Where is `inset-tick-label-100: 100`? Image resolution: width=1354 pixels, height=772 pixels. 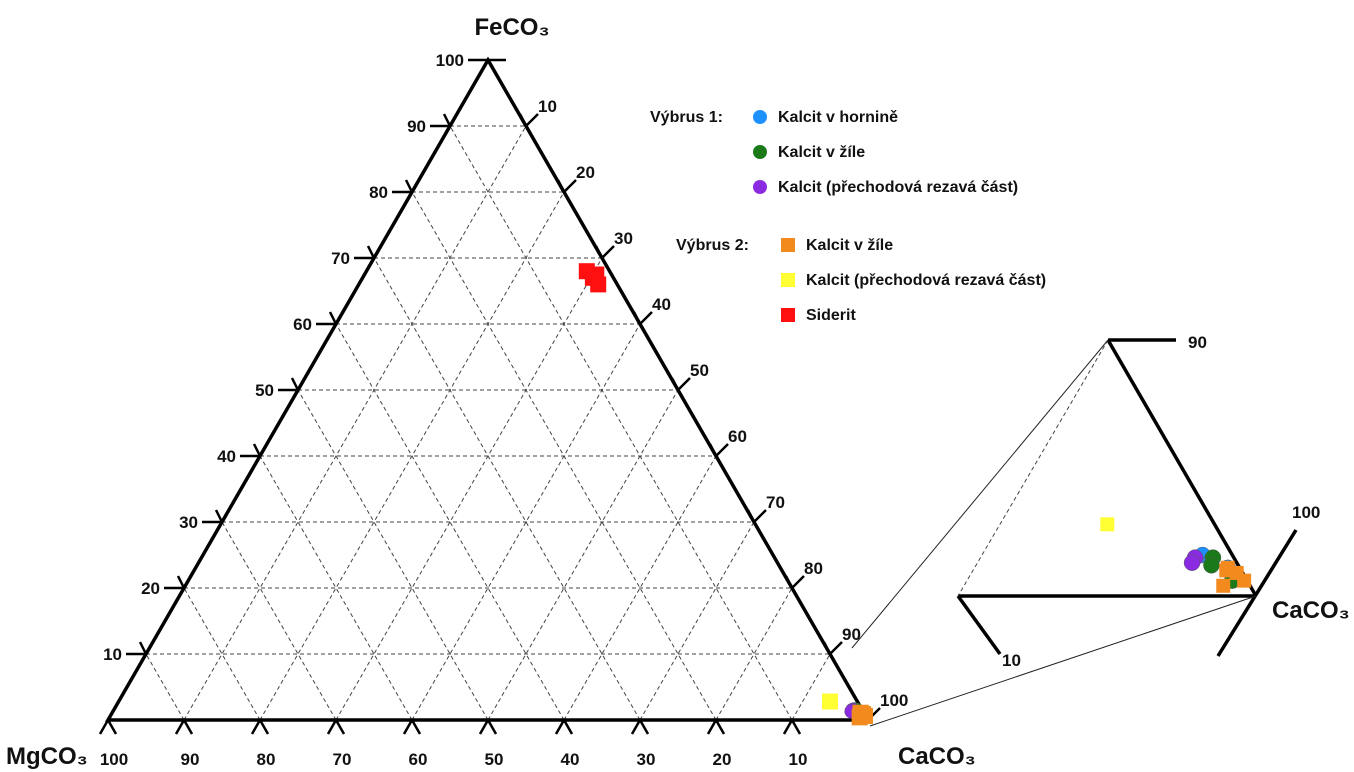
inset-tick-label-100: 100 is located at coordinates (1306, 512).